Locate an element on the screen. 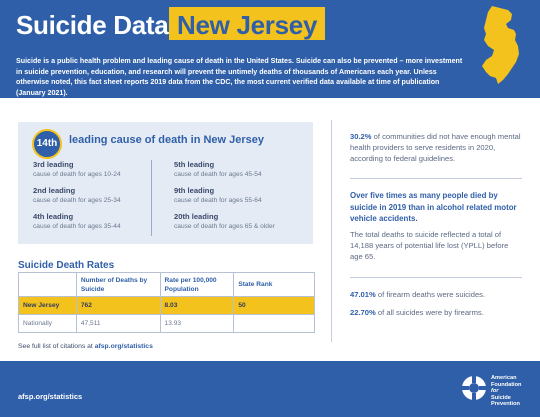 This screenshot has width=540, height=417. rank-ages: cause of death for ages 35-44 is located at coordinates (77, 226).